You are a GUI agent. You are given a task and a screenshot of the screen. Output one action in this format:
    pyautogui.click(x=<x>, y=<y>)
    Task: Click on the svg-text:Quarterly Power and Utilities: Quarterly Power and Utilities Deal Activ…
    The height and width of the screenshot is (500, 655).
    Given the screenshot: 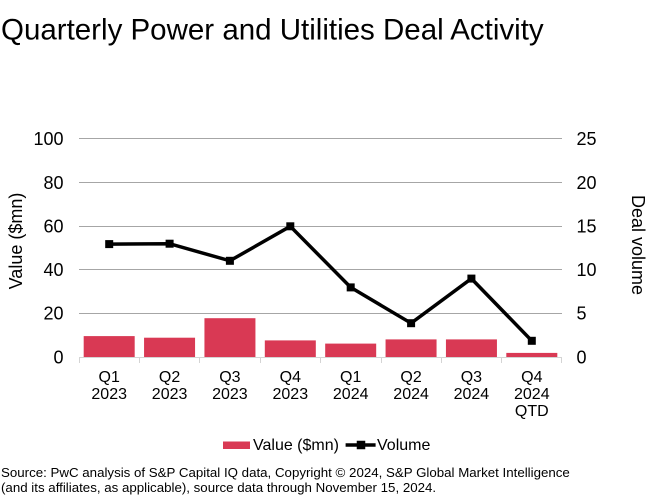 What is the action you would take?
    pyautogui.click(x=272, y=29)
    